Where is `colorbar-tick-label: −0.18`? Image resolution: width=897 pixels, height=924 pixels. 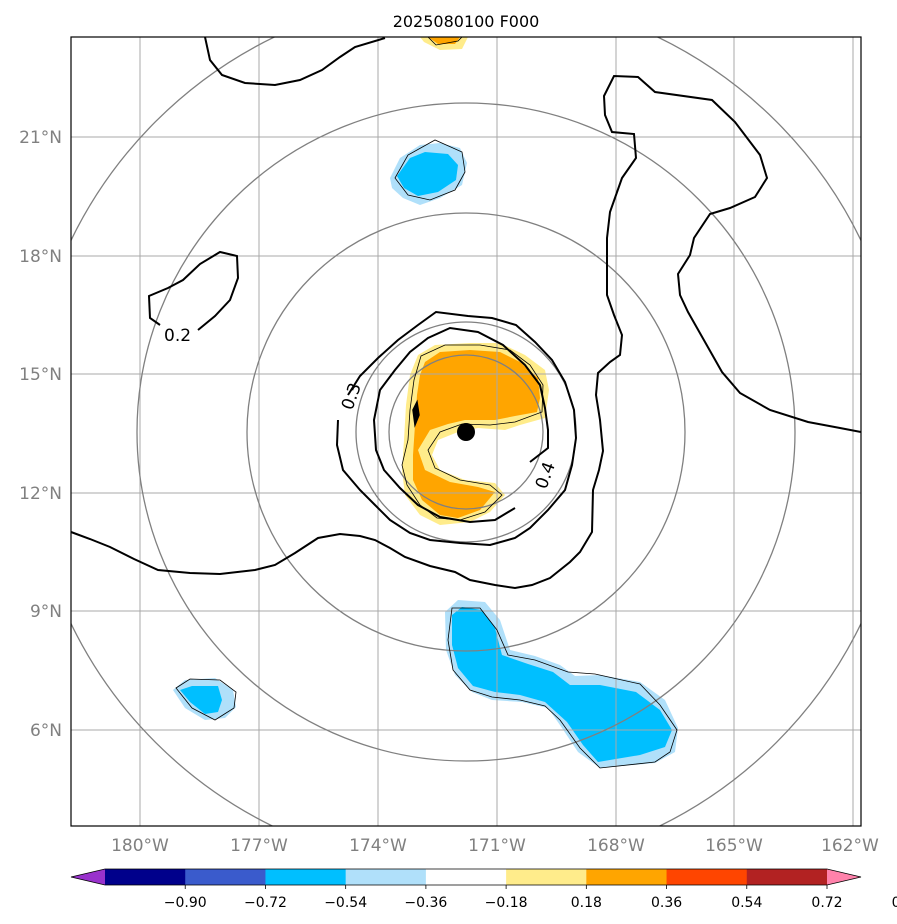 colorbar-tick-label: −0.18 is located at coordinates (506, 903).